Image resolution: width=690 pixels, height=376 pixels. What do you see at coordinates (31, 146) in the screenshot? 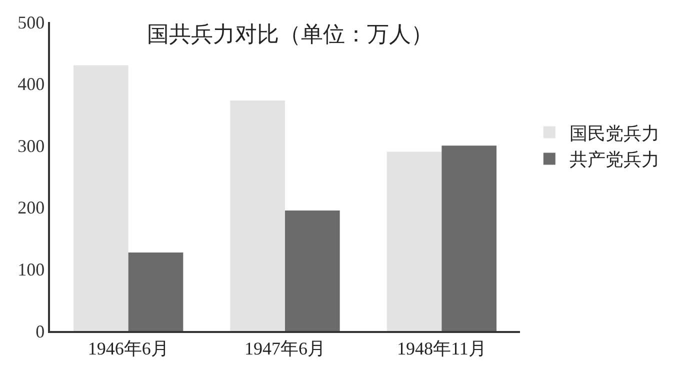
I see `y-tick-label: 300` at bounding box center [31, 146].